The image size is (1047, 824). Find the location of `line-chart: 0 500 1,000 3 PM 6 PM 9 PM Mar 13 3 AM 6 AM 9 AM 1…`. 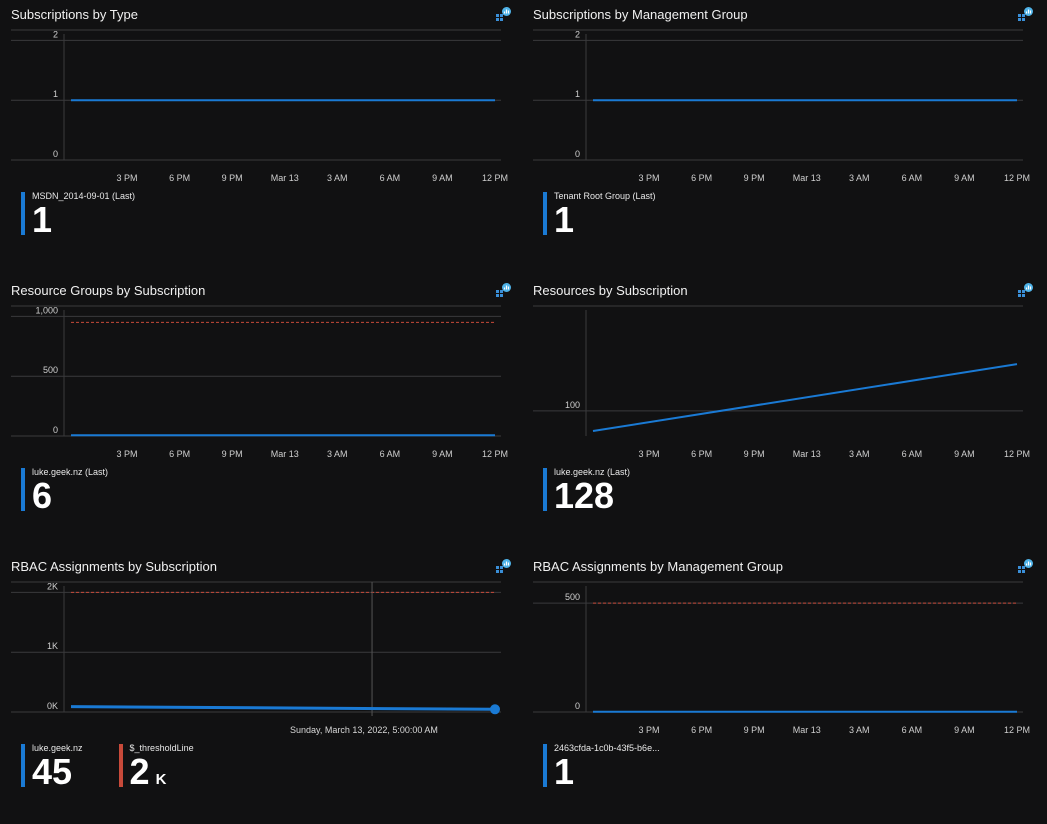

line-chart: 0 500 1,000 3 PM 6 PM 9 PM Mar 13 3 AM 6 AM 9 AM 1… is located at coordinates (261, 373).